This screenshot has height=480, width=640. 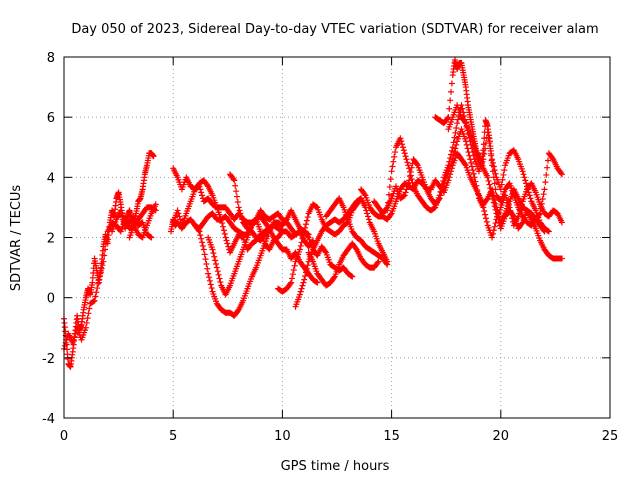 What do you see at coordinates (48, 359) in the screenshot?
I see `y-tick-label: -2` at bounding box center [48, 359].